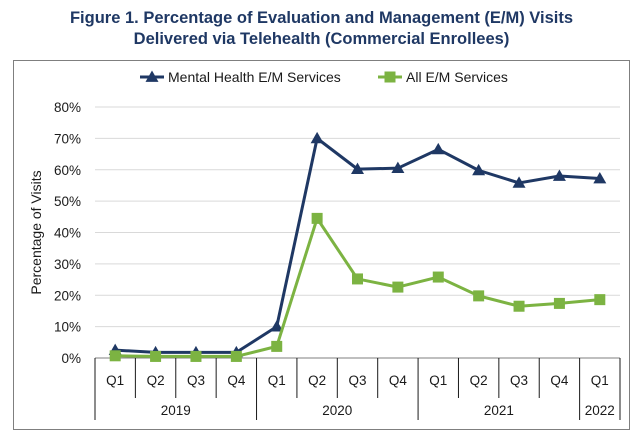  What do you see at coordinates (67, 201) in the screenshot?
I see `y-tick-label: 50%` at bounding box center [67, 201].